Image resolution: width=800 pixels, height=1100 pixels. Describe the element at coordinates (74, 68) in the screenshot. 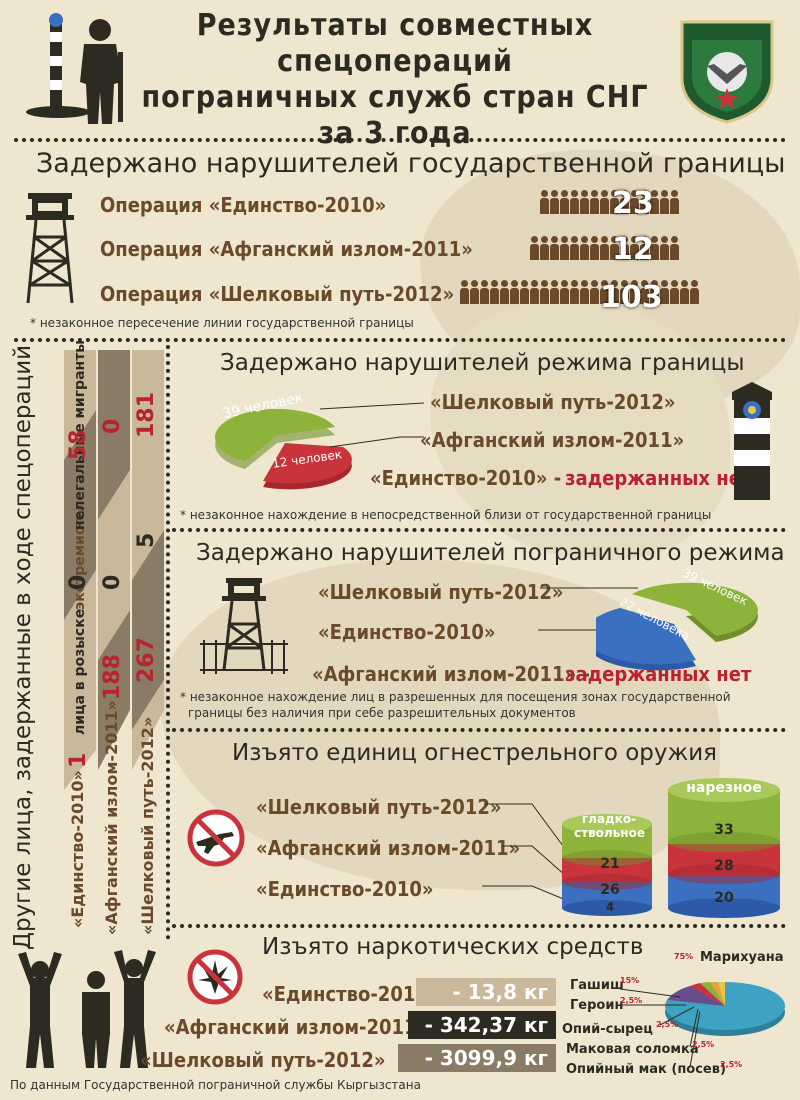

I see `border-guard-icon` at that location.